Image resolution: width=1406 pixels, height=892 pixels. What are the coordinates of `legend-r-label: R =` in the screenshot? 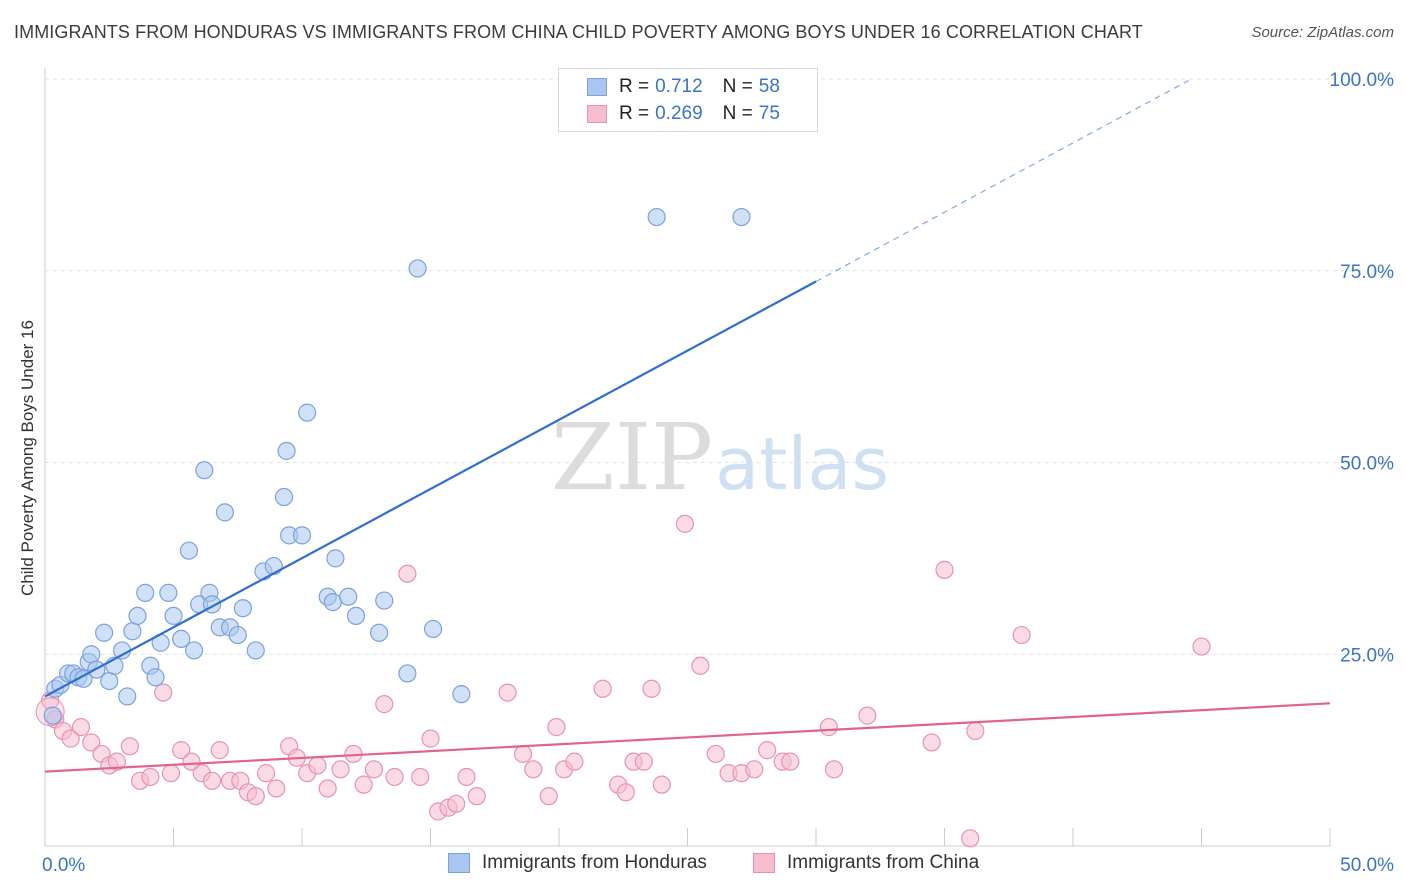 It's located at (634, 86).